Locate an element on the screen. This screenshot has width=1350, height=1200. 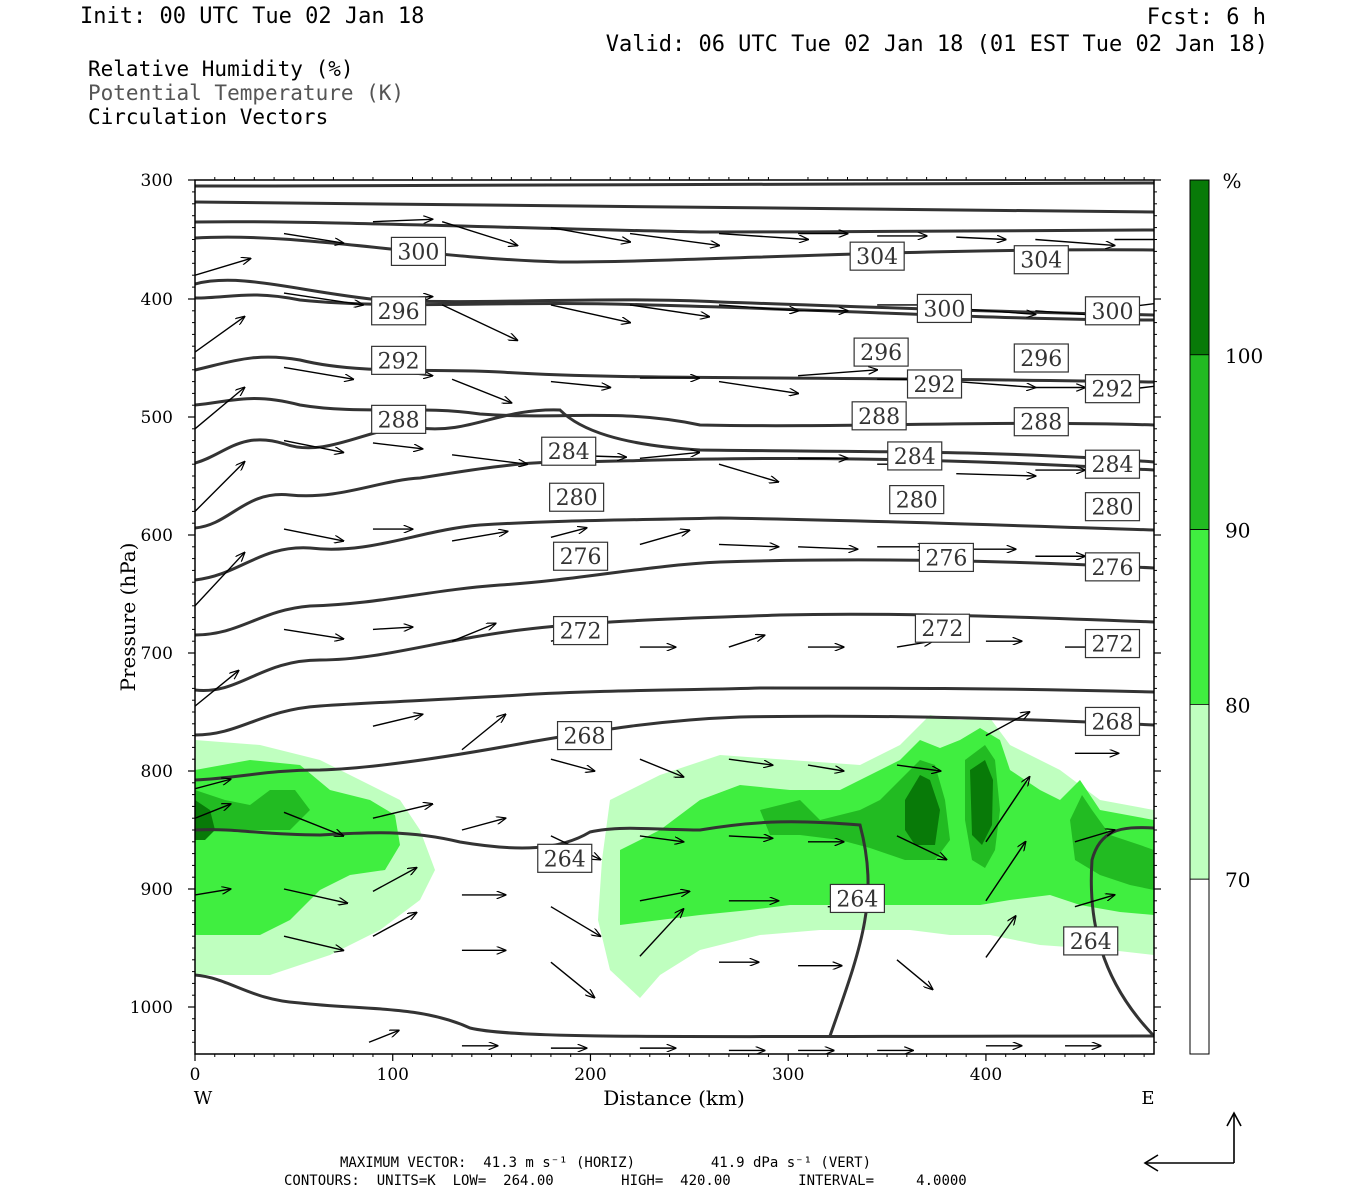
theta-label-text: 268 is located at coordinates (585, 737).